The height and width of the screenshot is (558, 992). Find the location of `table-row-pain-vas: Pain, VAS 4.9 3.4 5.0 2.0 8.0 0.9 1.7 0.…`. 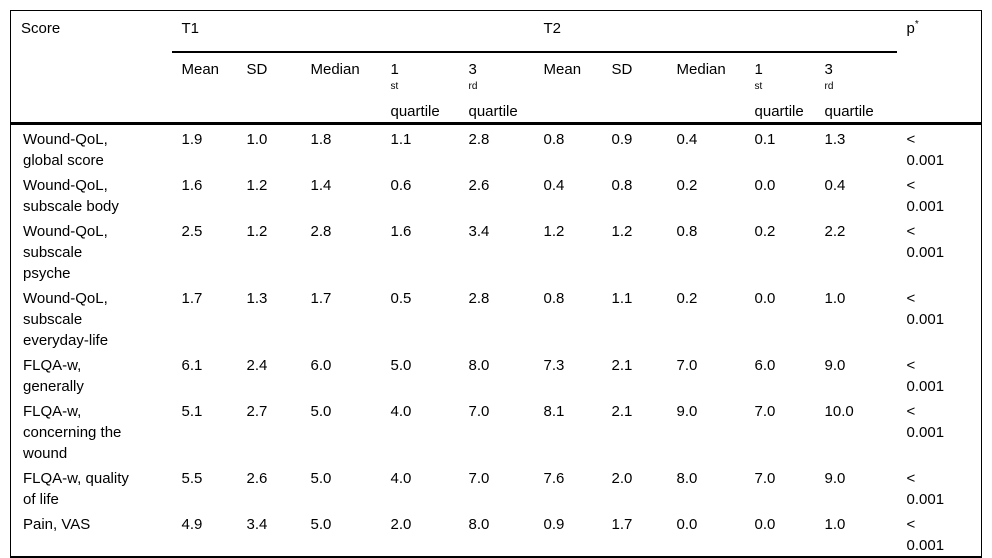

table-row-pain-vas: Pain, VAS 4.9 3.4 5.0 2.0 8.0 0.9 1.7 0.… is located at coordinates (496, 533).